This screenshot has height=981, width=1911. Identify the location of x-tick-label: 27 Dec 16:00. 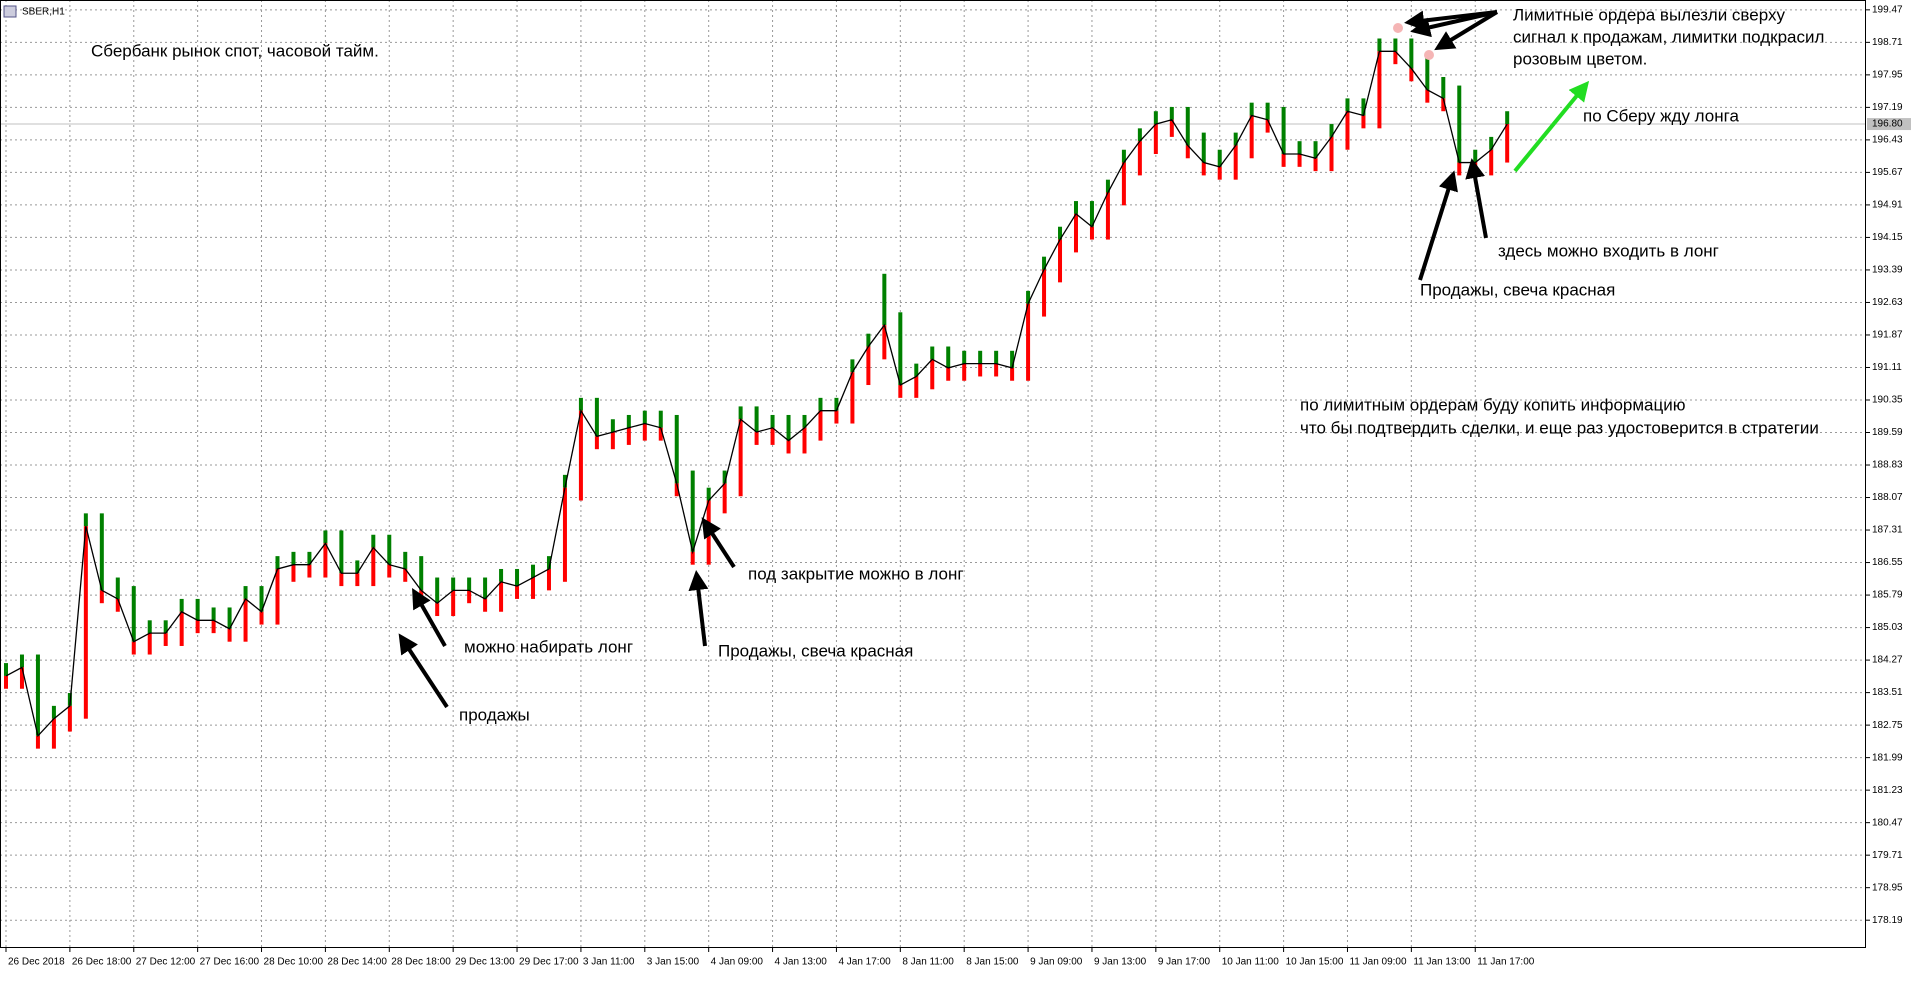
(230, 962).